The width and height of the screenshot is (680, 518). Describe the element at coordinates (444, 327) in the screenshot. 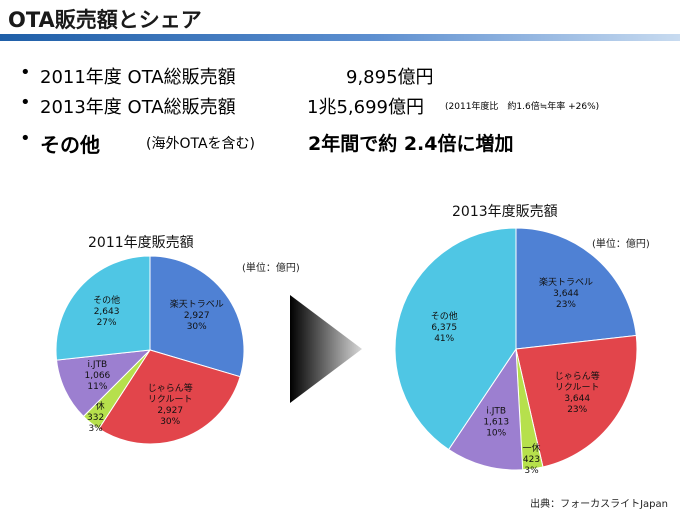

I see `slice-label: その他 6,375 41%` at that location.